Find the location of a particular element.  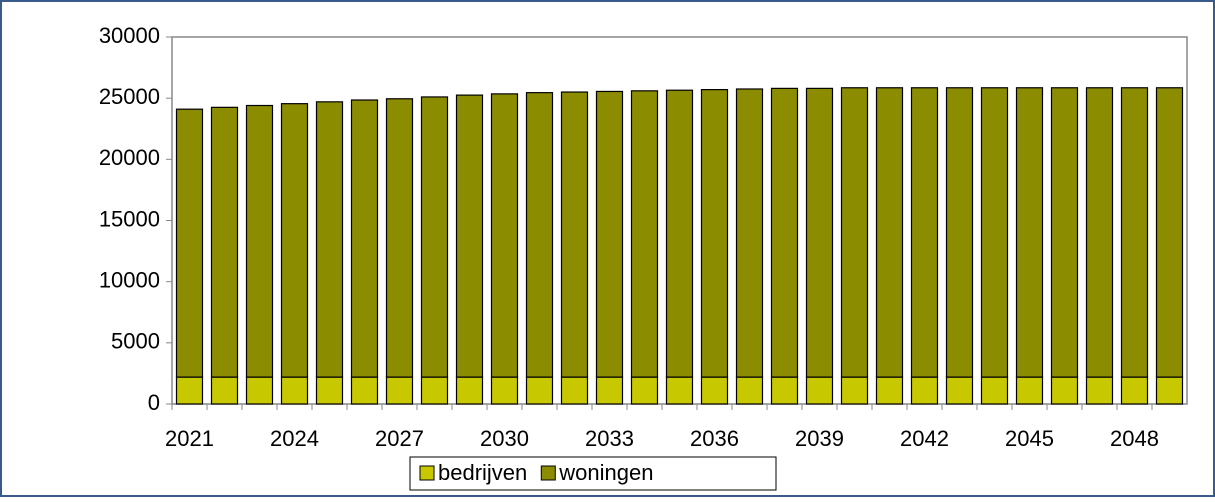

x-tick-label: 2048 is located at coordinates (1134, 438).